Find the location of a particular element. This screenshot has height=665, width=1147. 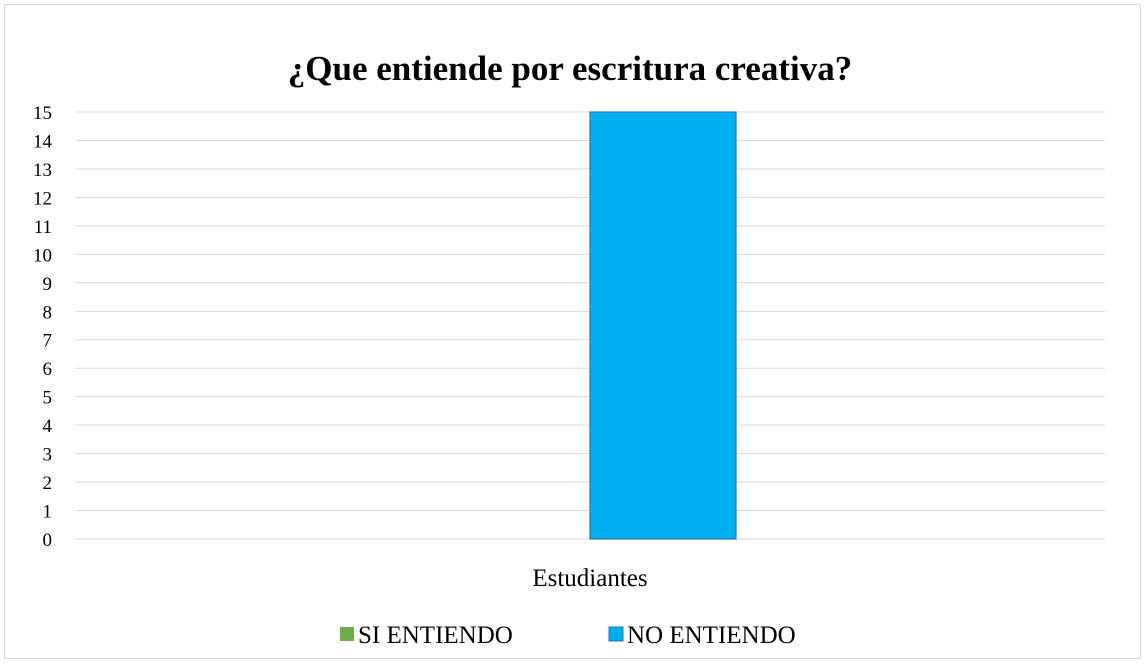

y-tick-label: 10 is located at coordinates (42, 255).